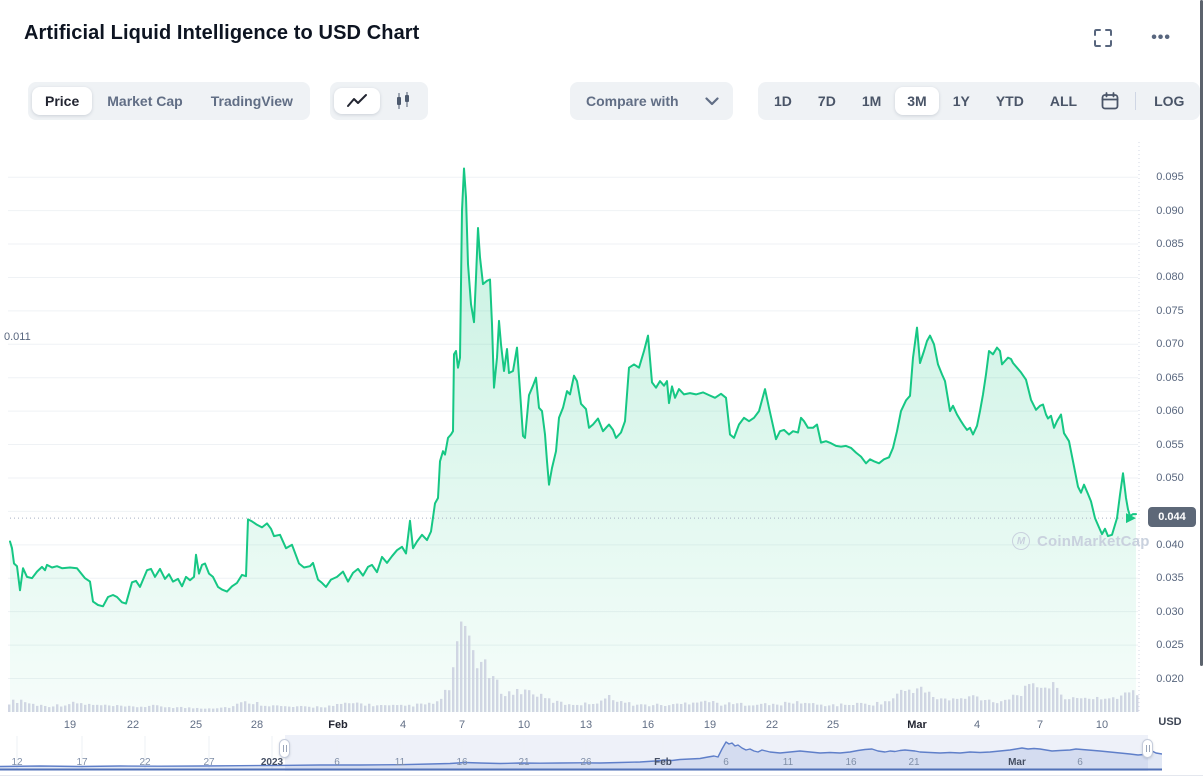 The width and height of the screenshot is (1203, 779). I want to click on y-tick-label: 0.060, so click(1170, 411).